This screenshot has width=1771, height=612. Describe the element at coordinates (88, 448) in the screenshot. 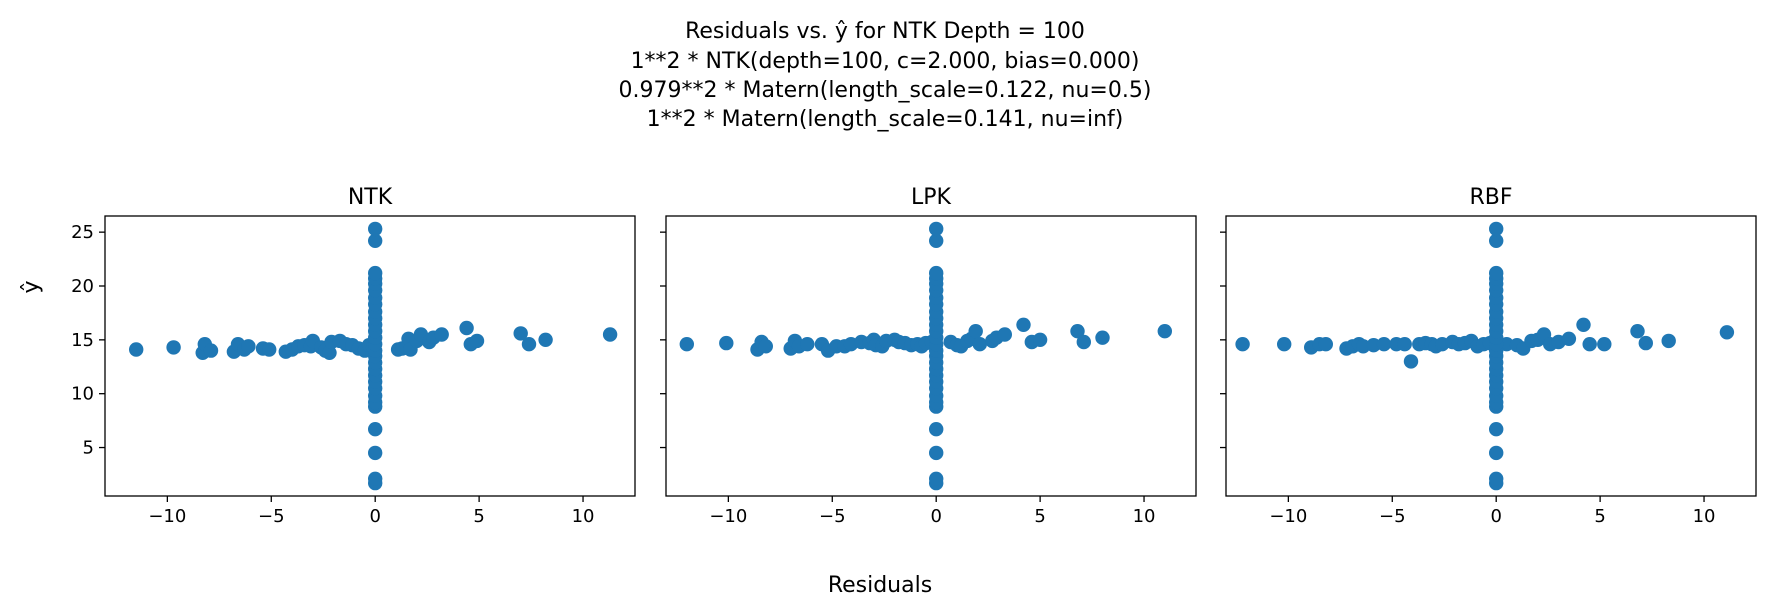

I see `y-tick-label: 5` at that location.